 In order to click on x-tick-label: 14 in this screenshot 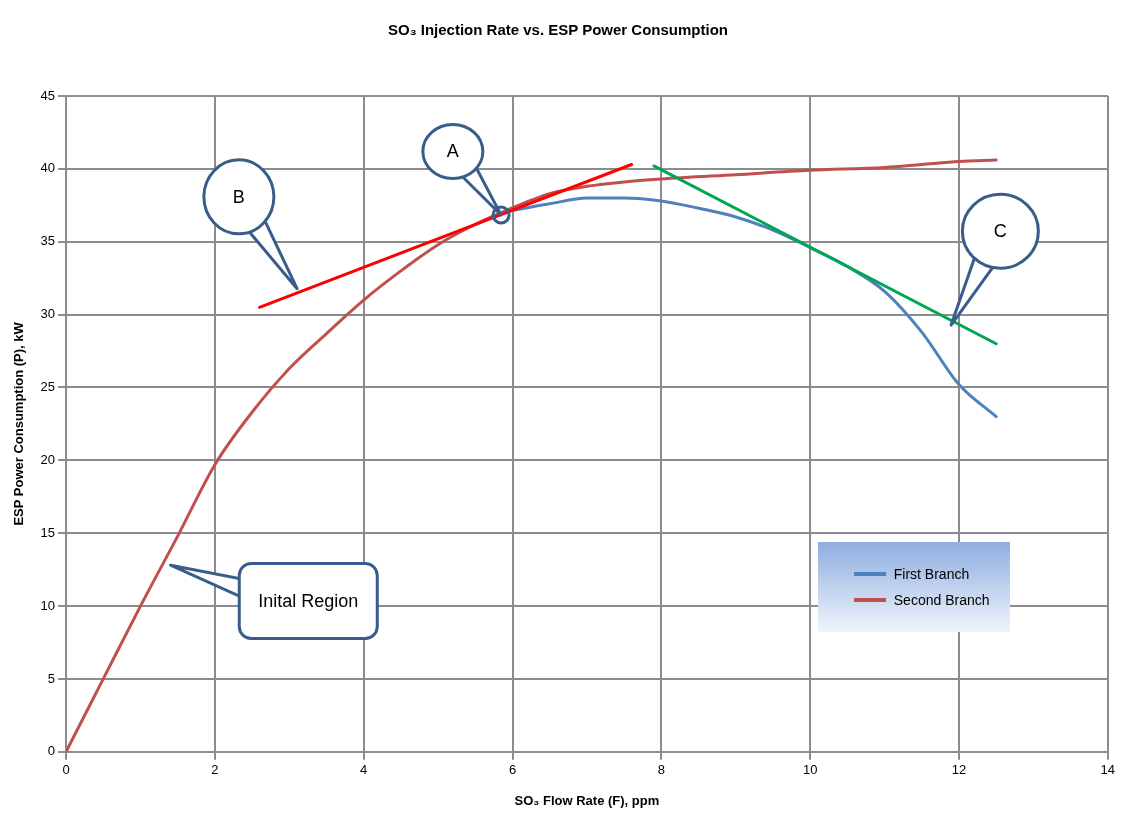, I will do `click(1107, 770)`.